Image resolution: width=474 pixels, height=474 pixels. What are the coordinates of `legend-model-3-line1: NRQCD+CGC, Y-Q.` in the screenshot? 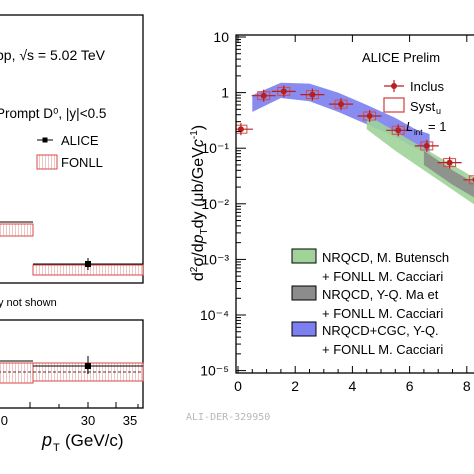 It's located at (380, 330).